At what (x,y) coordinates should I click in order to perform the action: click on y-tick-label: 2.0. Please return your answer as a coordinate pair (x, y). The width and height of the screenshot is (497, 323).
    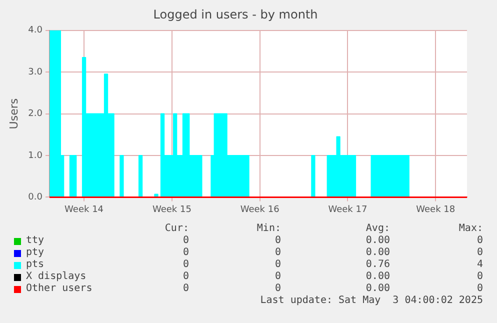
    Looking at the image, I should click on (35, 114).